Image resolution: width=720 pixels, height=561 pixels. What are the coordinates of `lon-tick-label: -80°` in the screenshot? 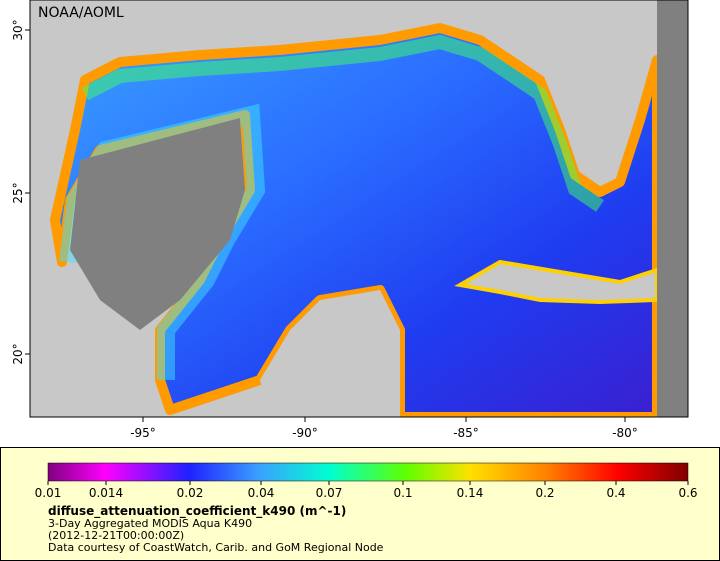 It's located at (625, 433).